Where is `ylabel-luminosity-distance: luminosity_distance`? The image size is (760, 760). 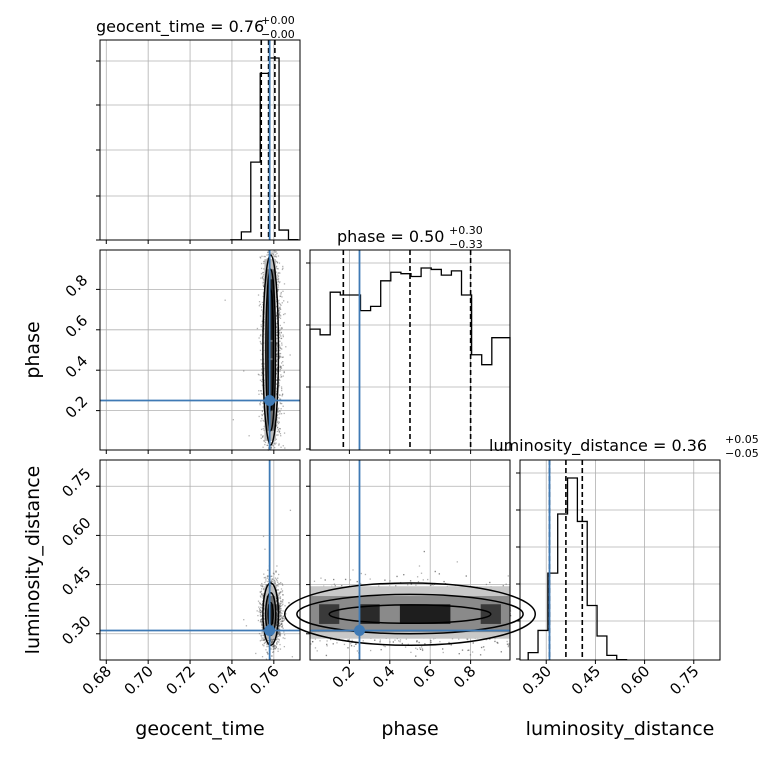 ylabel-luminosity-distance: luminosity_distance is located at coordinates (33, 560).